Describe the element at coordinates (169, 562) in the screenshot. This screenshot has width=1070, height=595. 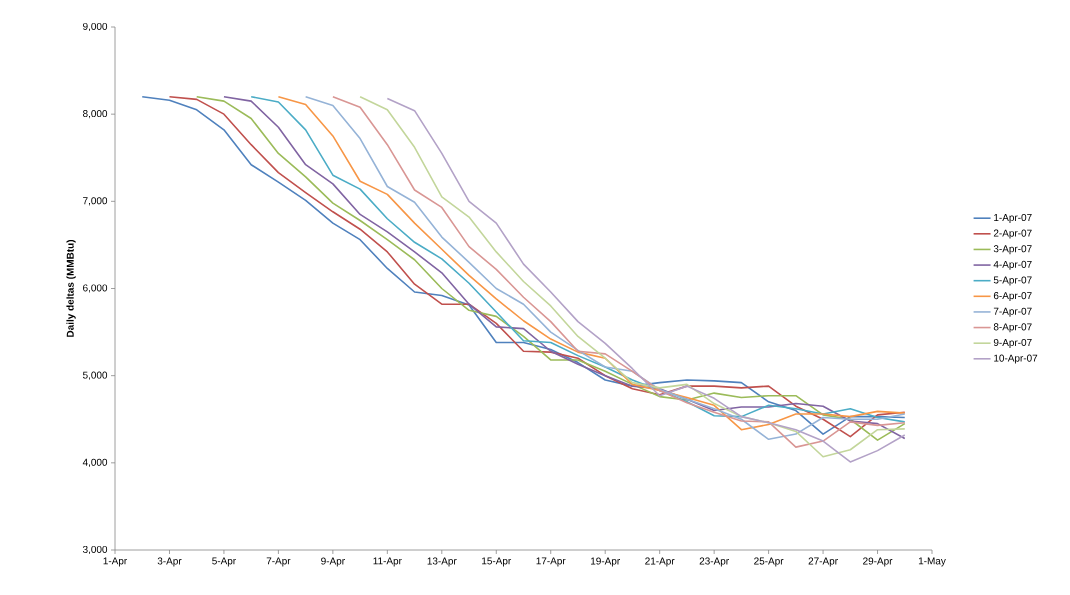
I see `x-tick-label: 3-Apr` at that location.